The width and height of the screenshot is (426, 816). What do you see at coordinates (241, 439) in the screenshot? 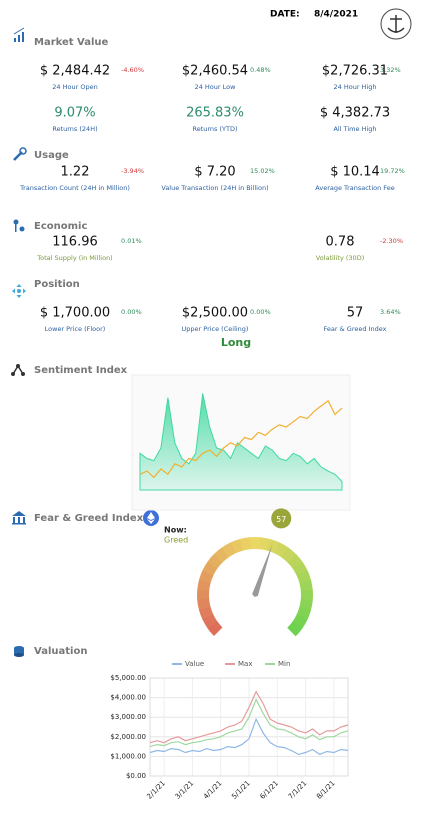
I see `sentiment-line` at bounding box center [241, 439].